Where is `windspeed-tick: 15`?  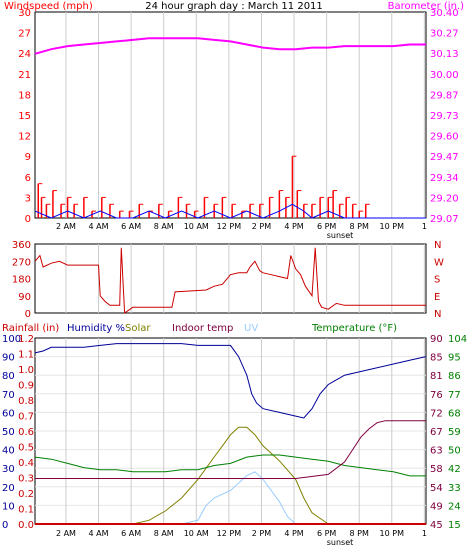
windspeed-tick: 15 is located at coordinates (24, 116).